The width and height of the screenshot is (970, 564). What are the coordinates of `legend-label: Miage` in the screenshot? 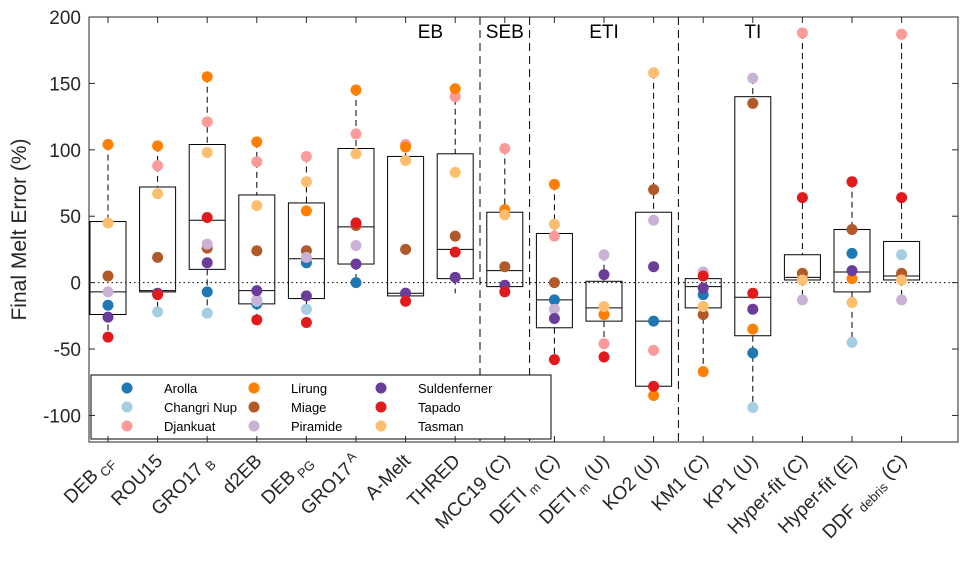 It's located at (308, 407).